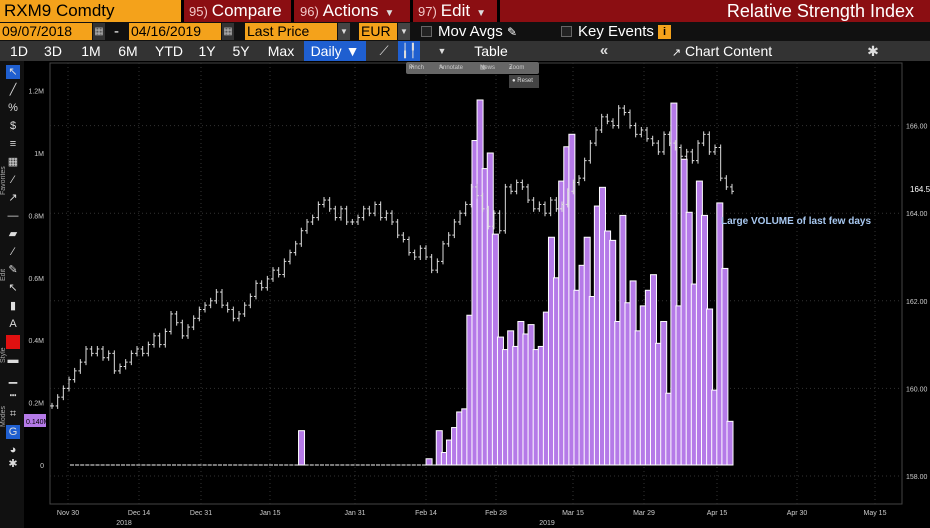  I want to click on price-tick-label: 162.00, so click(917, 302).